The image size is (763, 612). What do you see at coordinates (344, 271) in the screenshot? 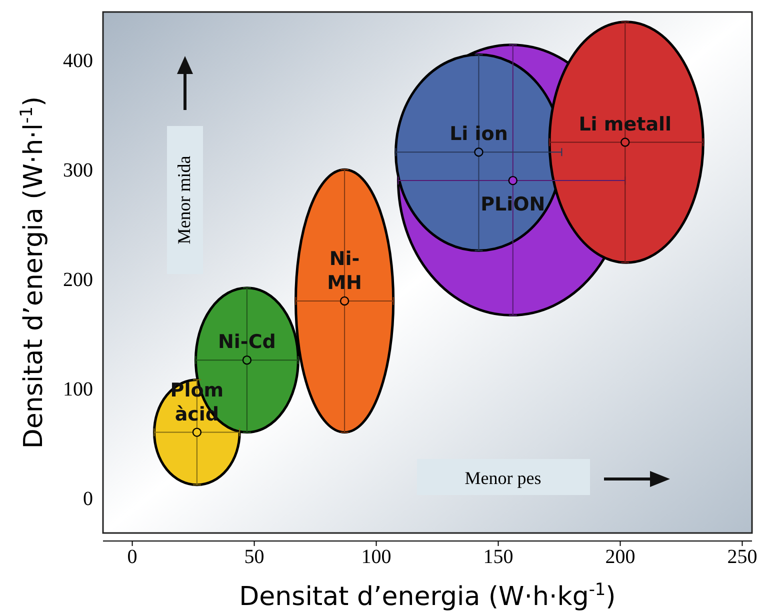
I see `series-label: Ni- MH` at bounding box center [344, 271].